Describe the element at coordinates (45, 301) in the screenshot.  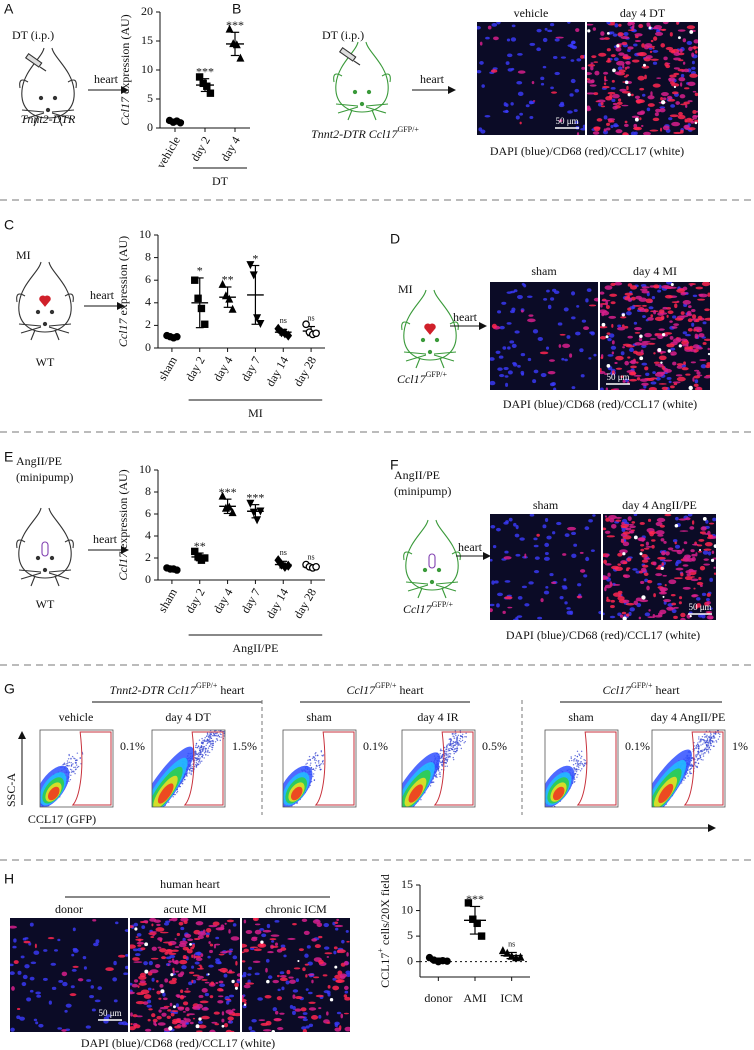
I see `mouse-icon` at that location.